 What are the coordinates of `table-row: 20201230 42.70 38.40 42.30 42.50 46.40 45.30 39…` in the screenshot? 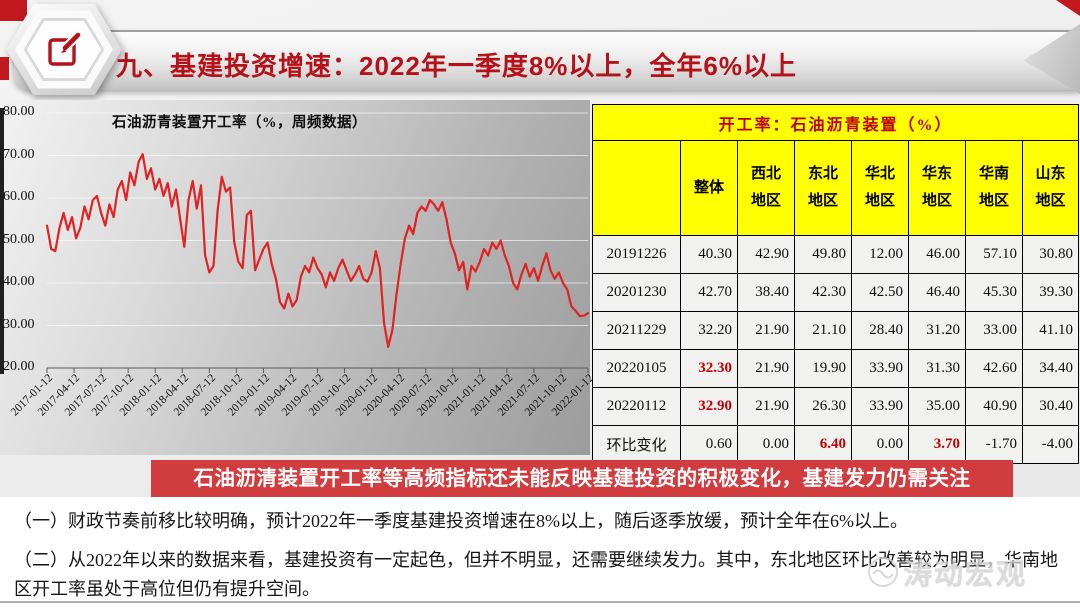 It's located at (836, 292).